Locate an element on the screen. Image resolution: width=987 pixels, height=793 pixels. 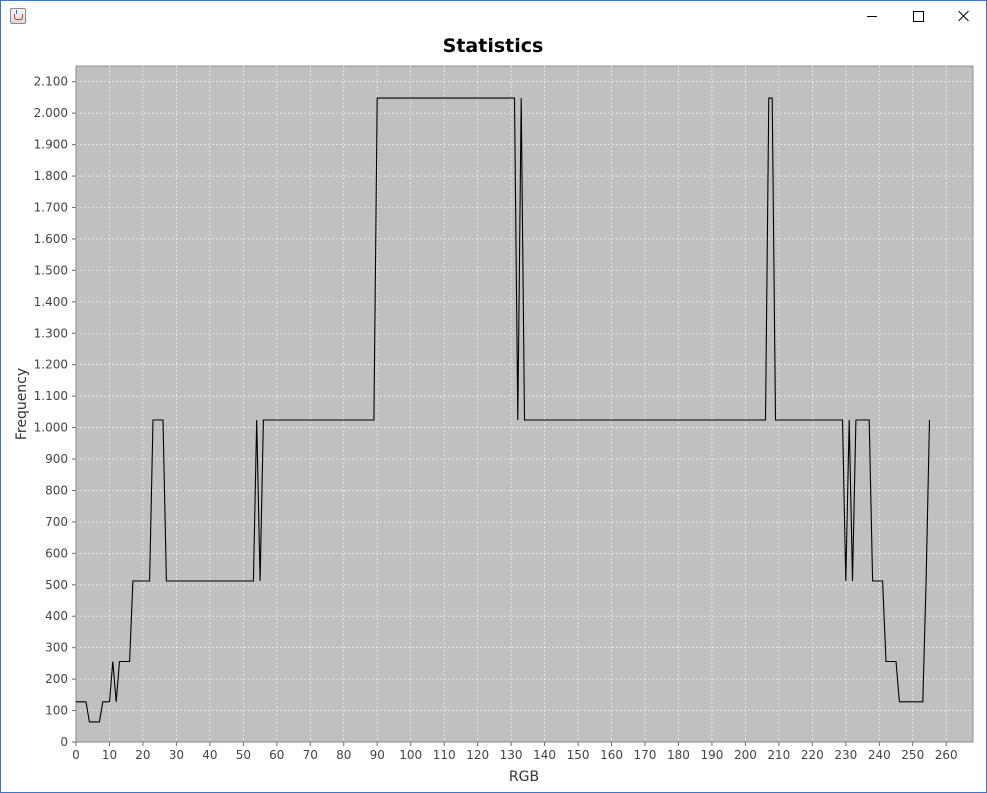
x-tick-label: 30 is located at coordinates (176, 755).